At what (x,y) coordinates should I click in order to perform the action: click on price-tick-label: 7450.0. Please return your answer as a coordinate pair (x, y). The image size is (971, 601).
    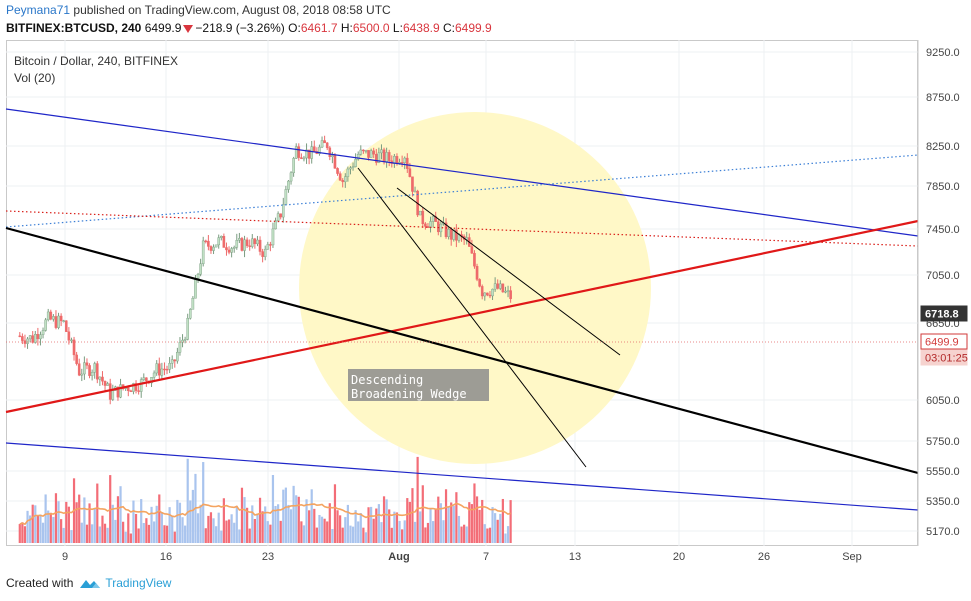
    Looking at the image, I should click on (943, 230).